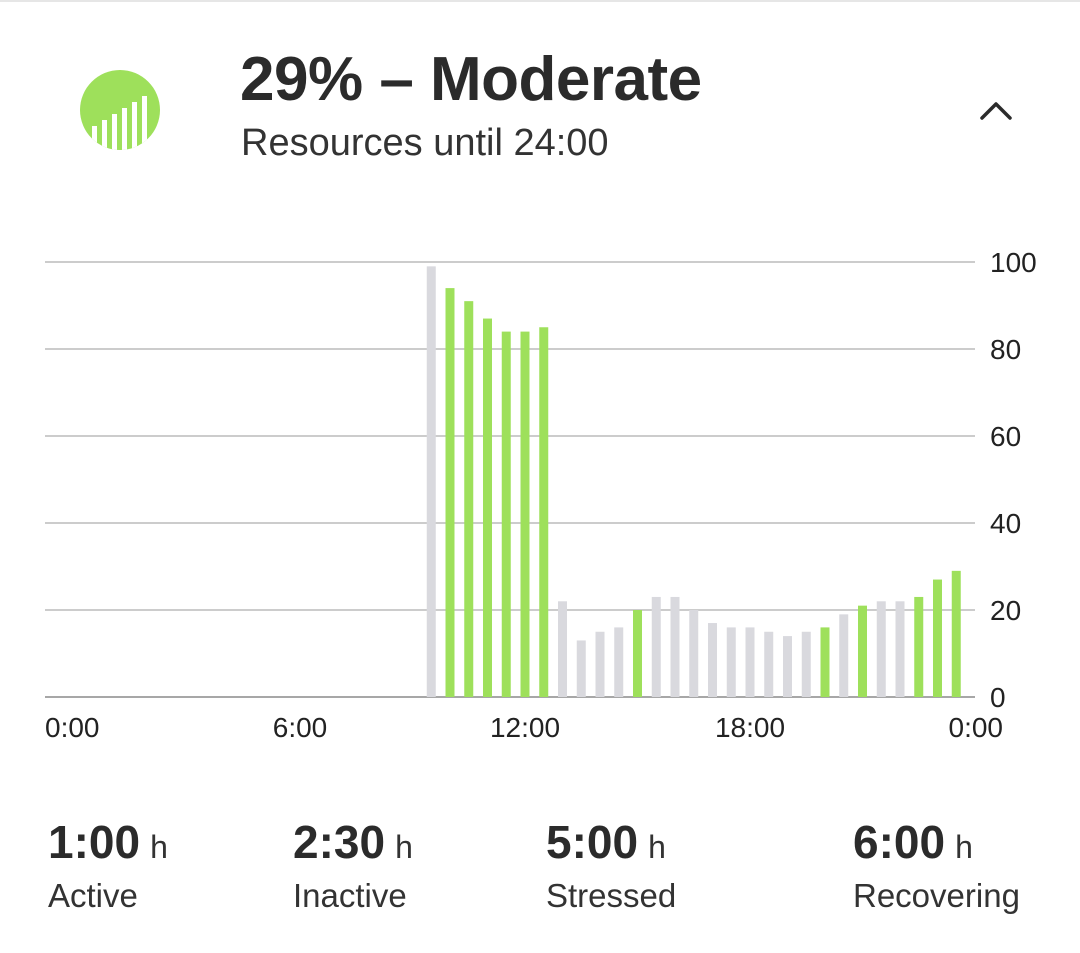  I want to click on page-subtitle: Resources until 24:00, so click(425, 143).